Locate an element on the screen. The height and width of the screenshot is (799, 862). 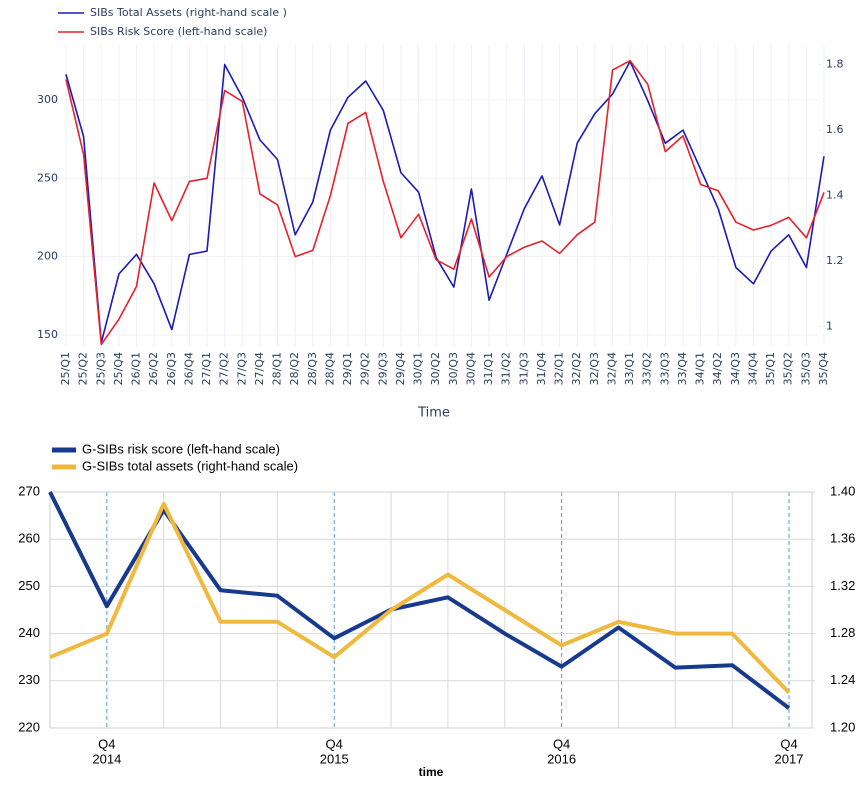
x-tick-label: 32/Q1 is located at coordinates (559, 368).